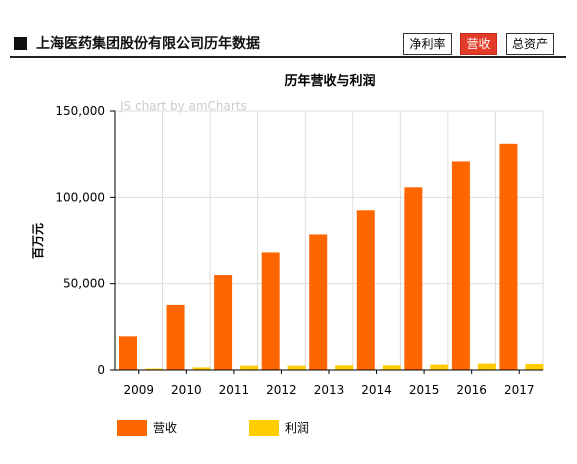 The image size is (577, 464). What do you see at coordinates (234, 390) in the screenshot?
I see `x-tick-label: 2011` at bounding box center [234, 390].